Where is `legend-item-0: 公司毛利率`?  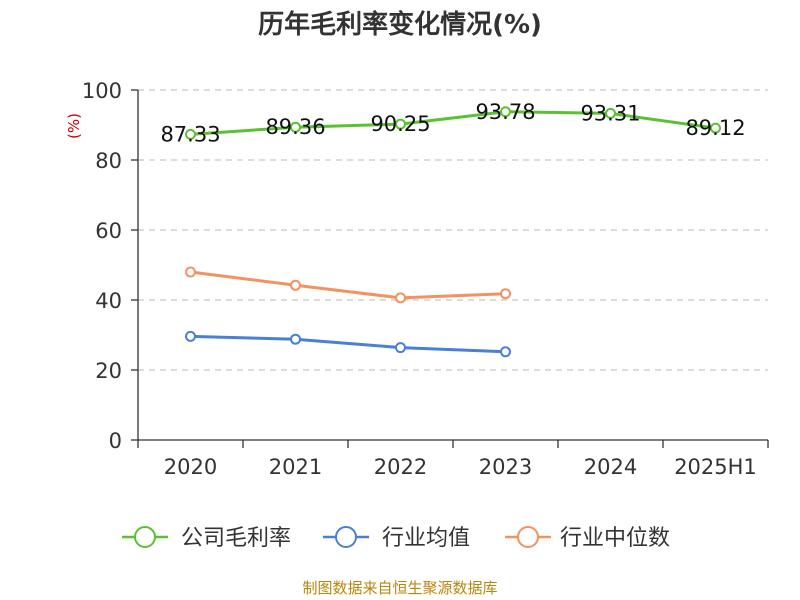 legend-item-0: 公司毛利率 is located at coordinates (206, 538).